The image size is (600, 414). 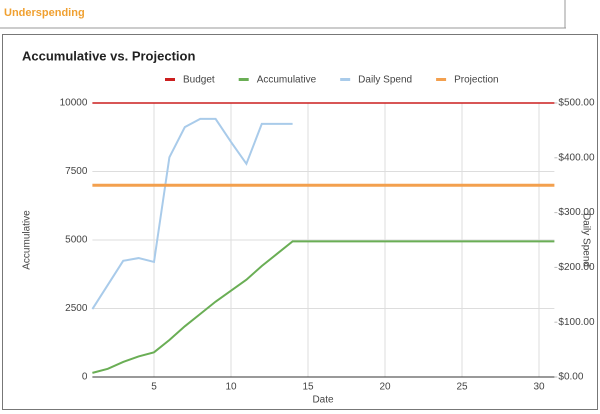 What do you see at coordinates (76, 240) in the screenshot?
I see `y-tick-label: 5000` at bounding box center [76, 240].